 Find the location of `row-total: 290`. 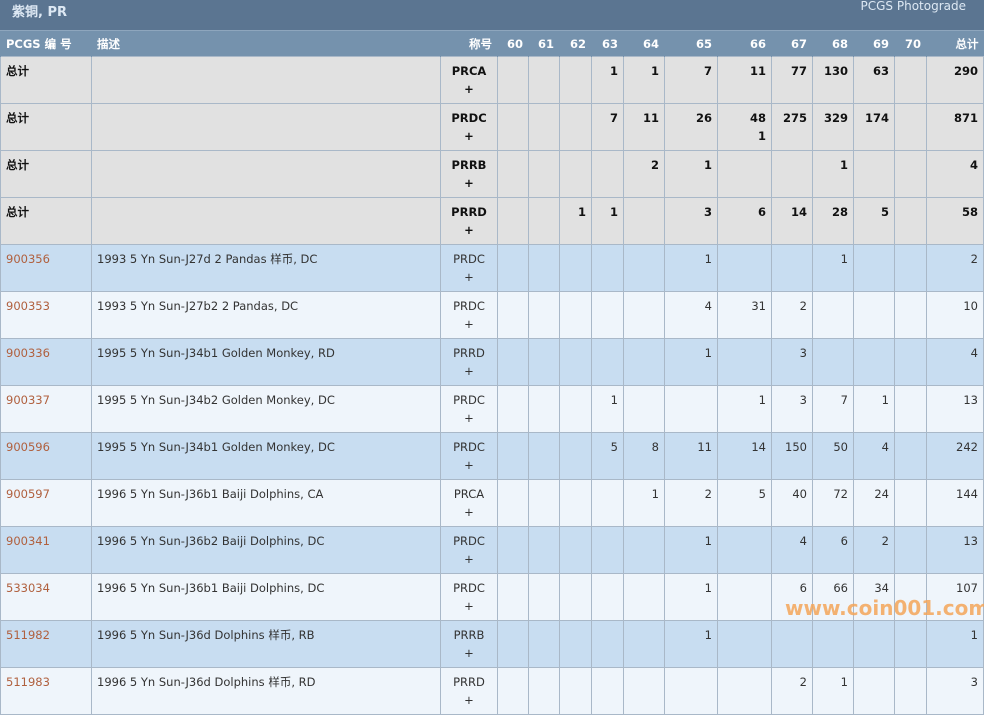

row-total: 290 is located at coordinates (955, 80).